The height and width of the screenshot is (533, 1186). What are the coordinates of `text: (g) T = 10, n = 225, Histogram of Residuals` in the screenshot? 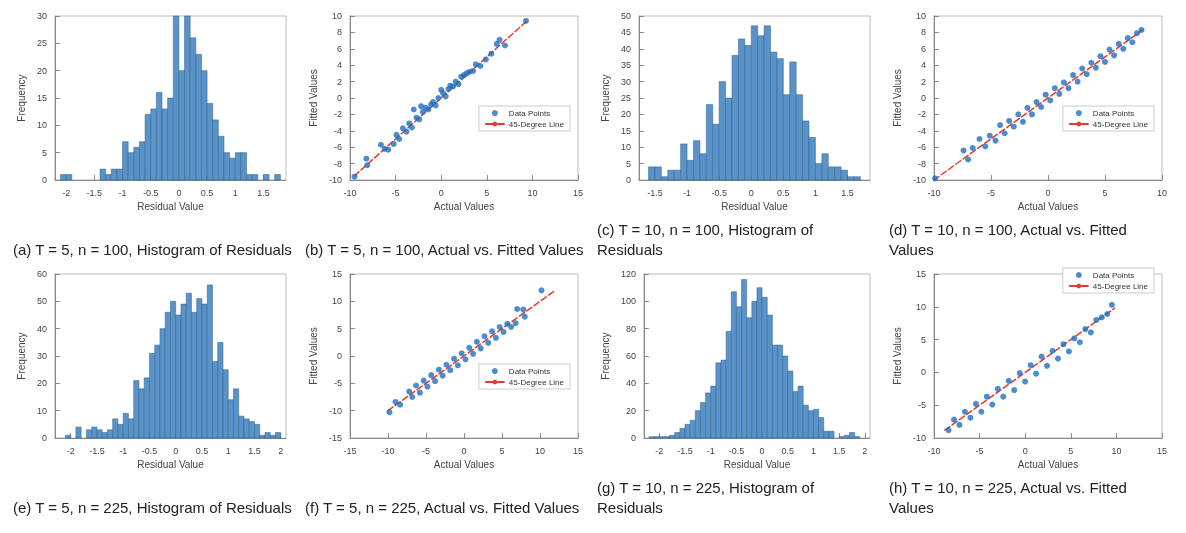 It's located at (708, 497).